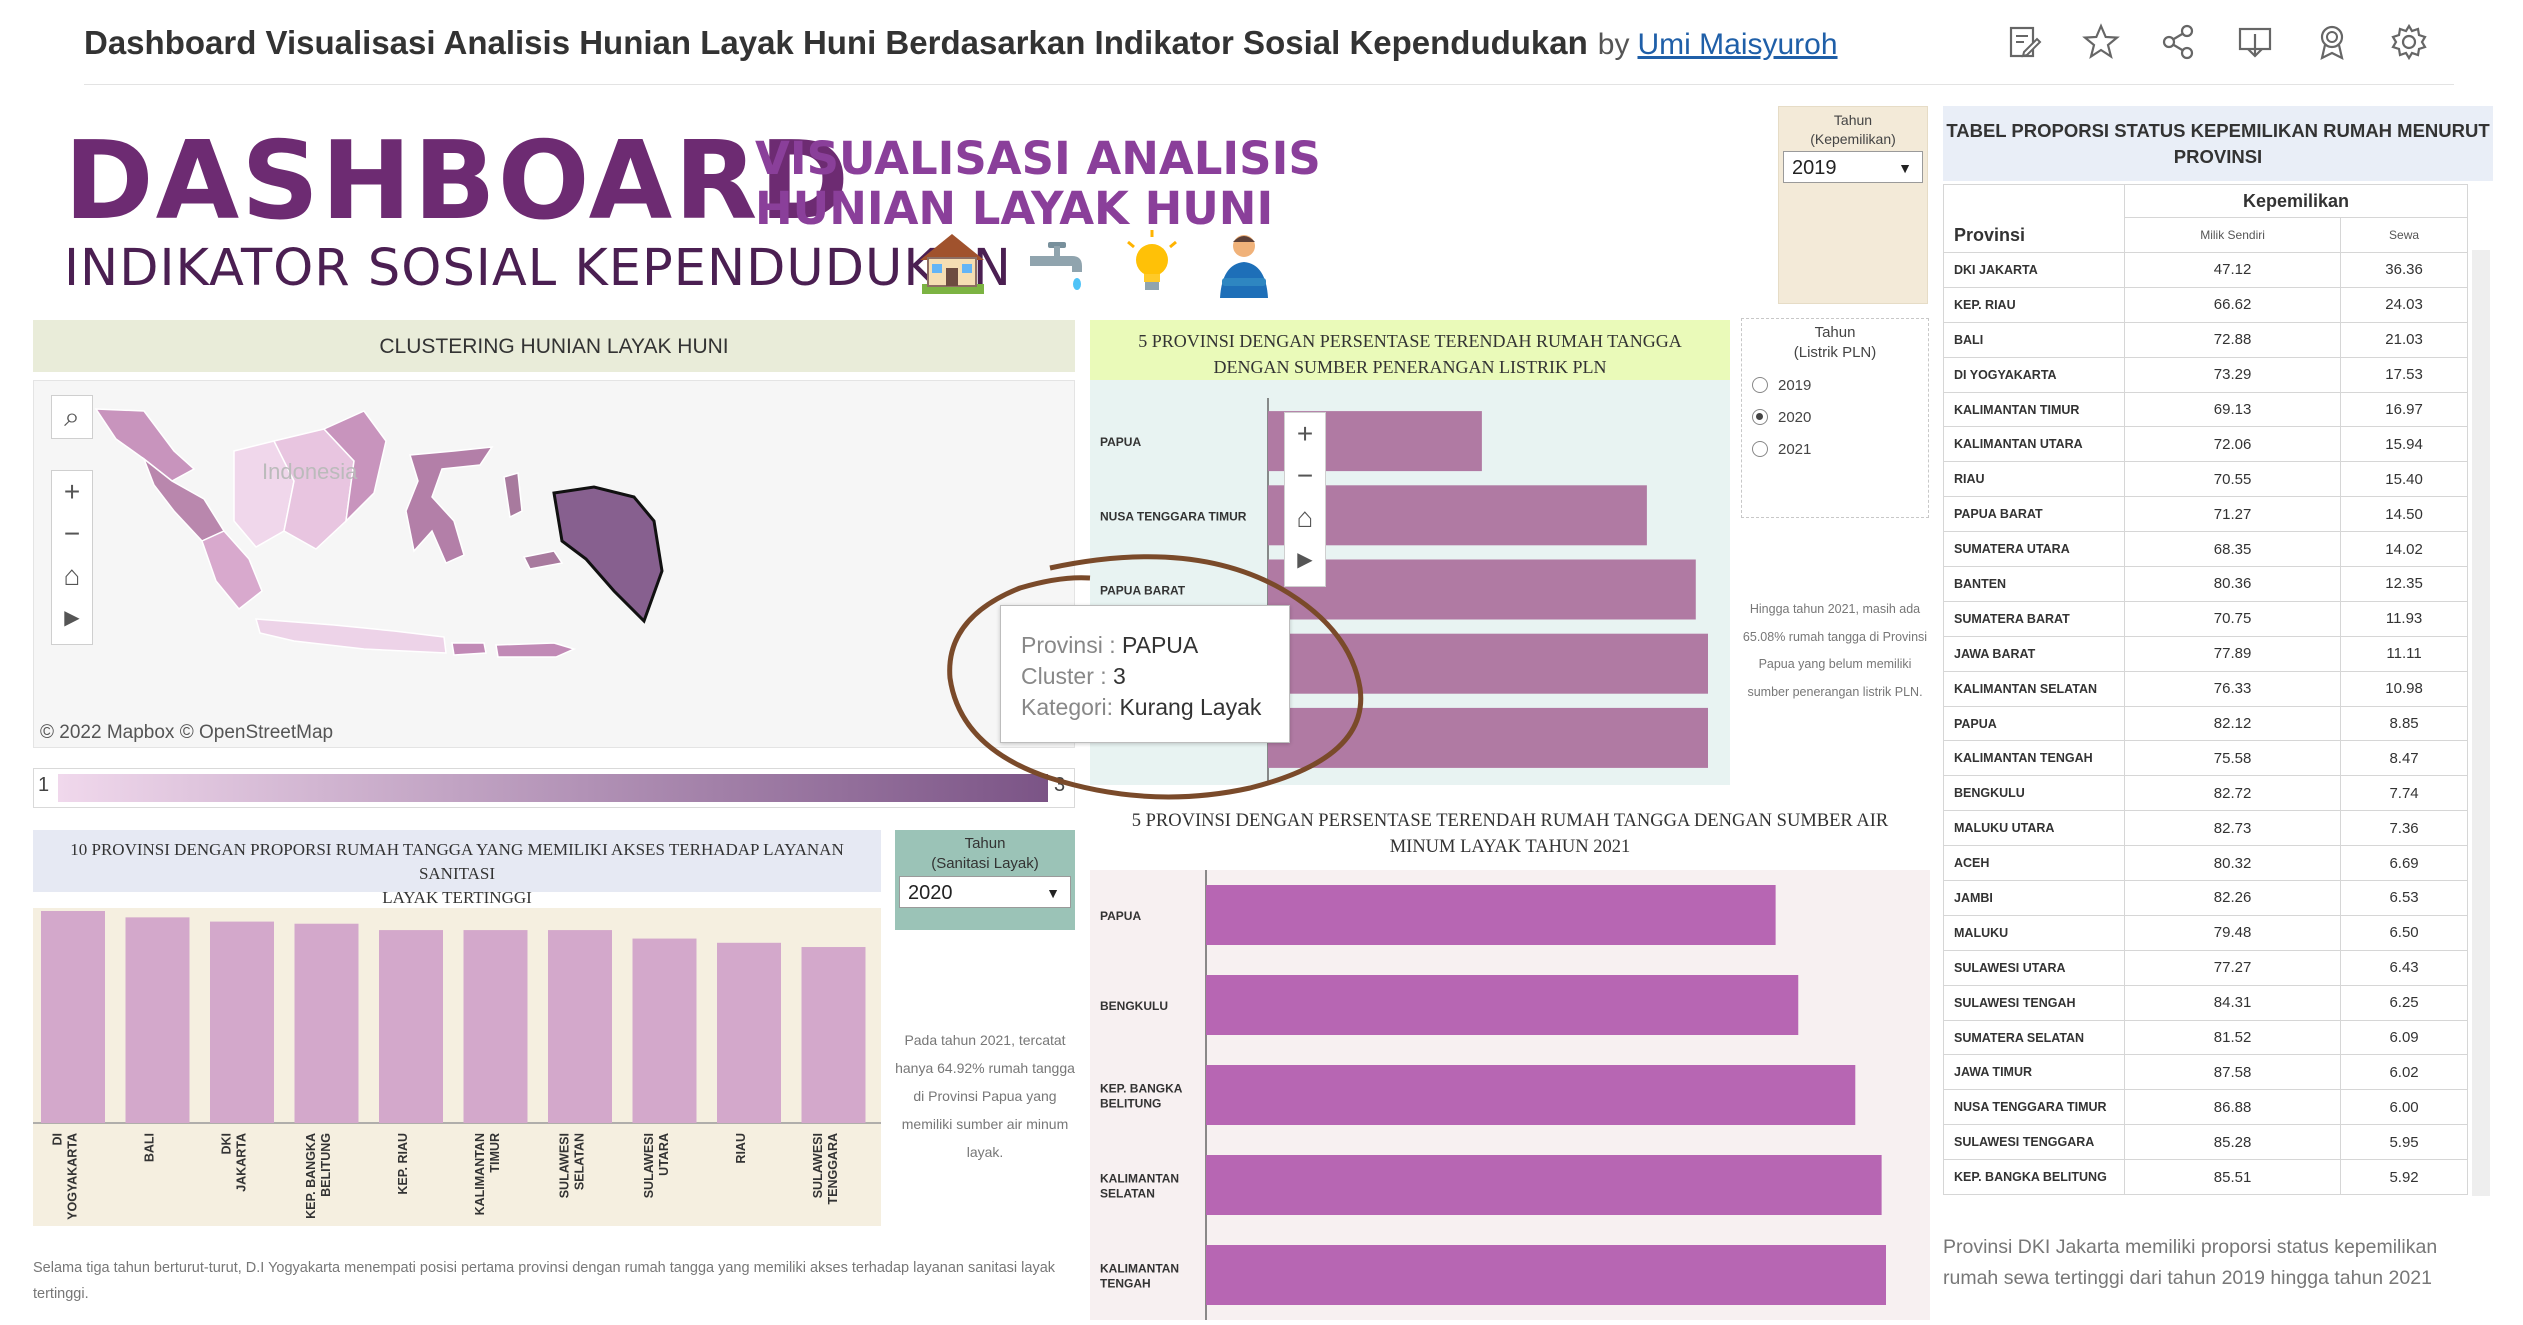  I want to click on table-row: KALIMANTAN UTARA 72.06 15.94, so click(2205, 444).